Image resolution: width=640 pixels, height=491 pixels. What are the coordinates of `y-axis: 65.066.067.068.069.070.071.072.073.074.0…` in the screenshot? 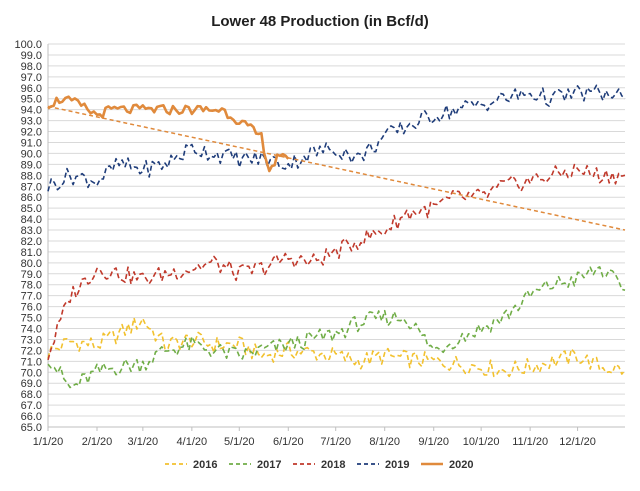 It's located at (31, 236).